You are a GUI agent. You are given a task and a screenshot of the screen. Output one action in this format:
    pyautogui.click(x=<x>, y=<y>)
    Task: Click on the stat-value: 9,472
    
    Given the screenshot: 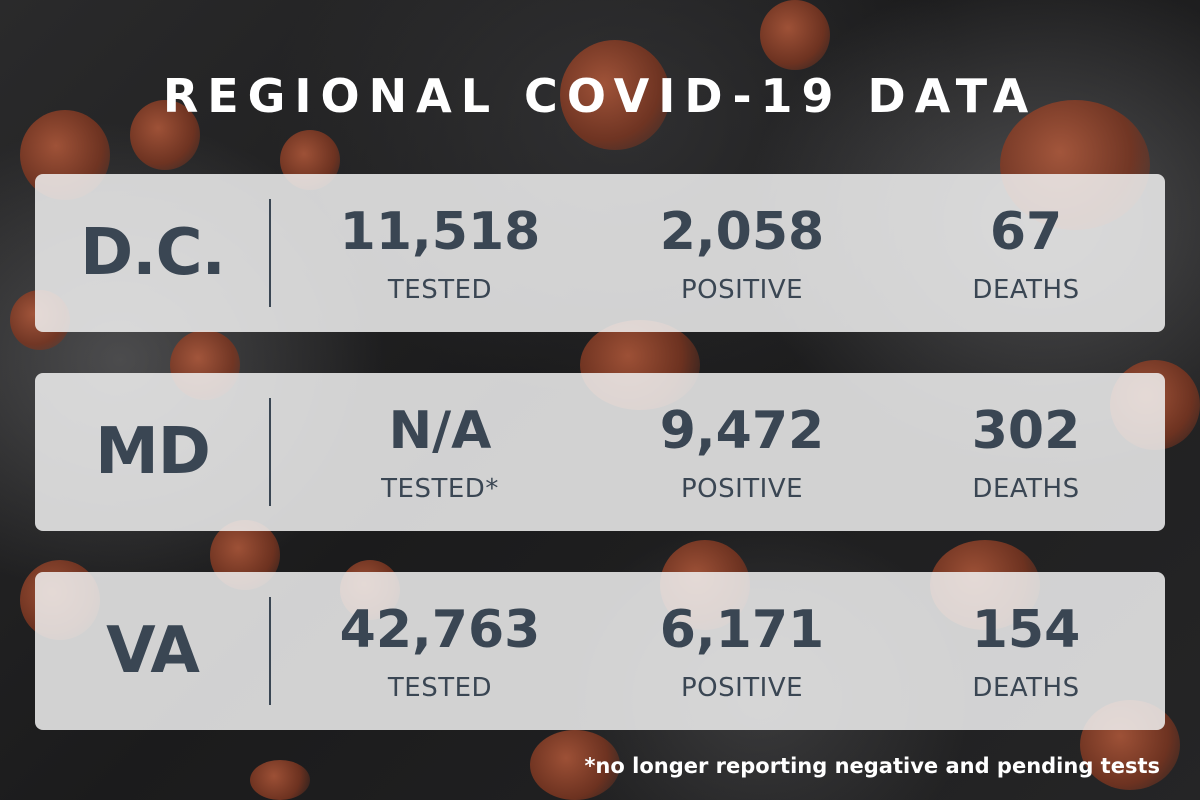 What is the action you would take?
    pyautogui.click(x=742, y=431)
    